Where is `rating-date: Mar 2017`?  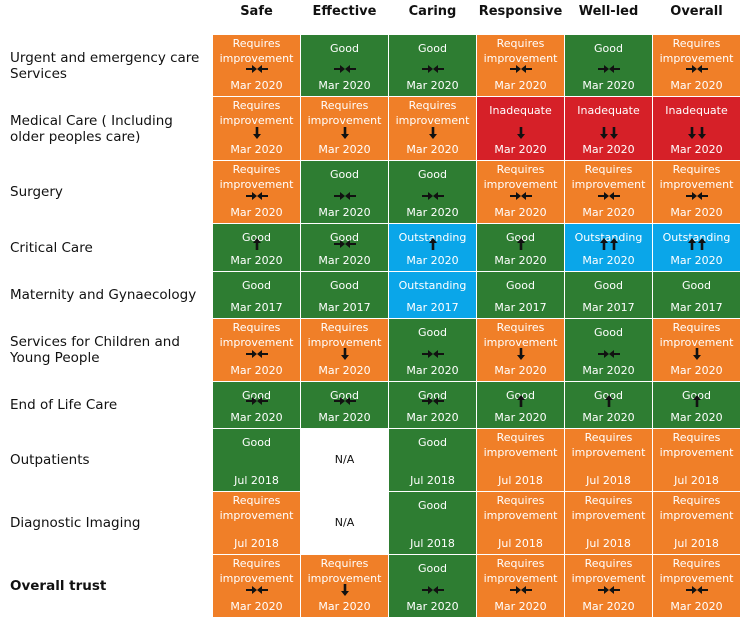 rating-date: Mar 2017 is located at coordinates (608, 307).